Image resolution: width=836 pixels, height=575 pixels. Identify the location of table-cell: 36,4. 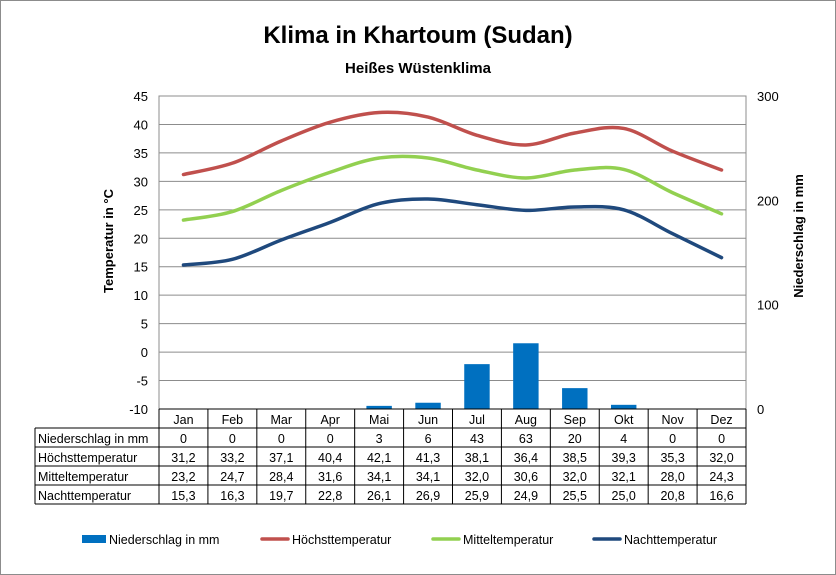
(526, 458).